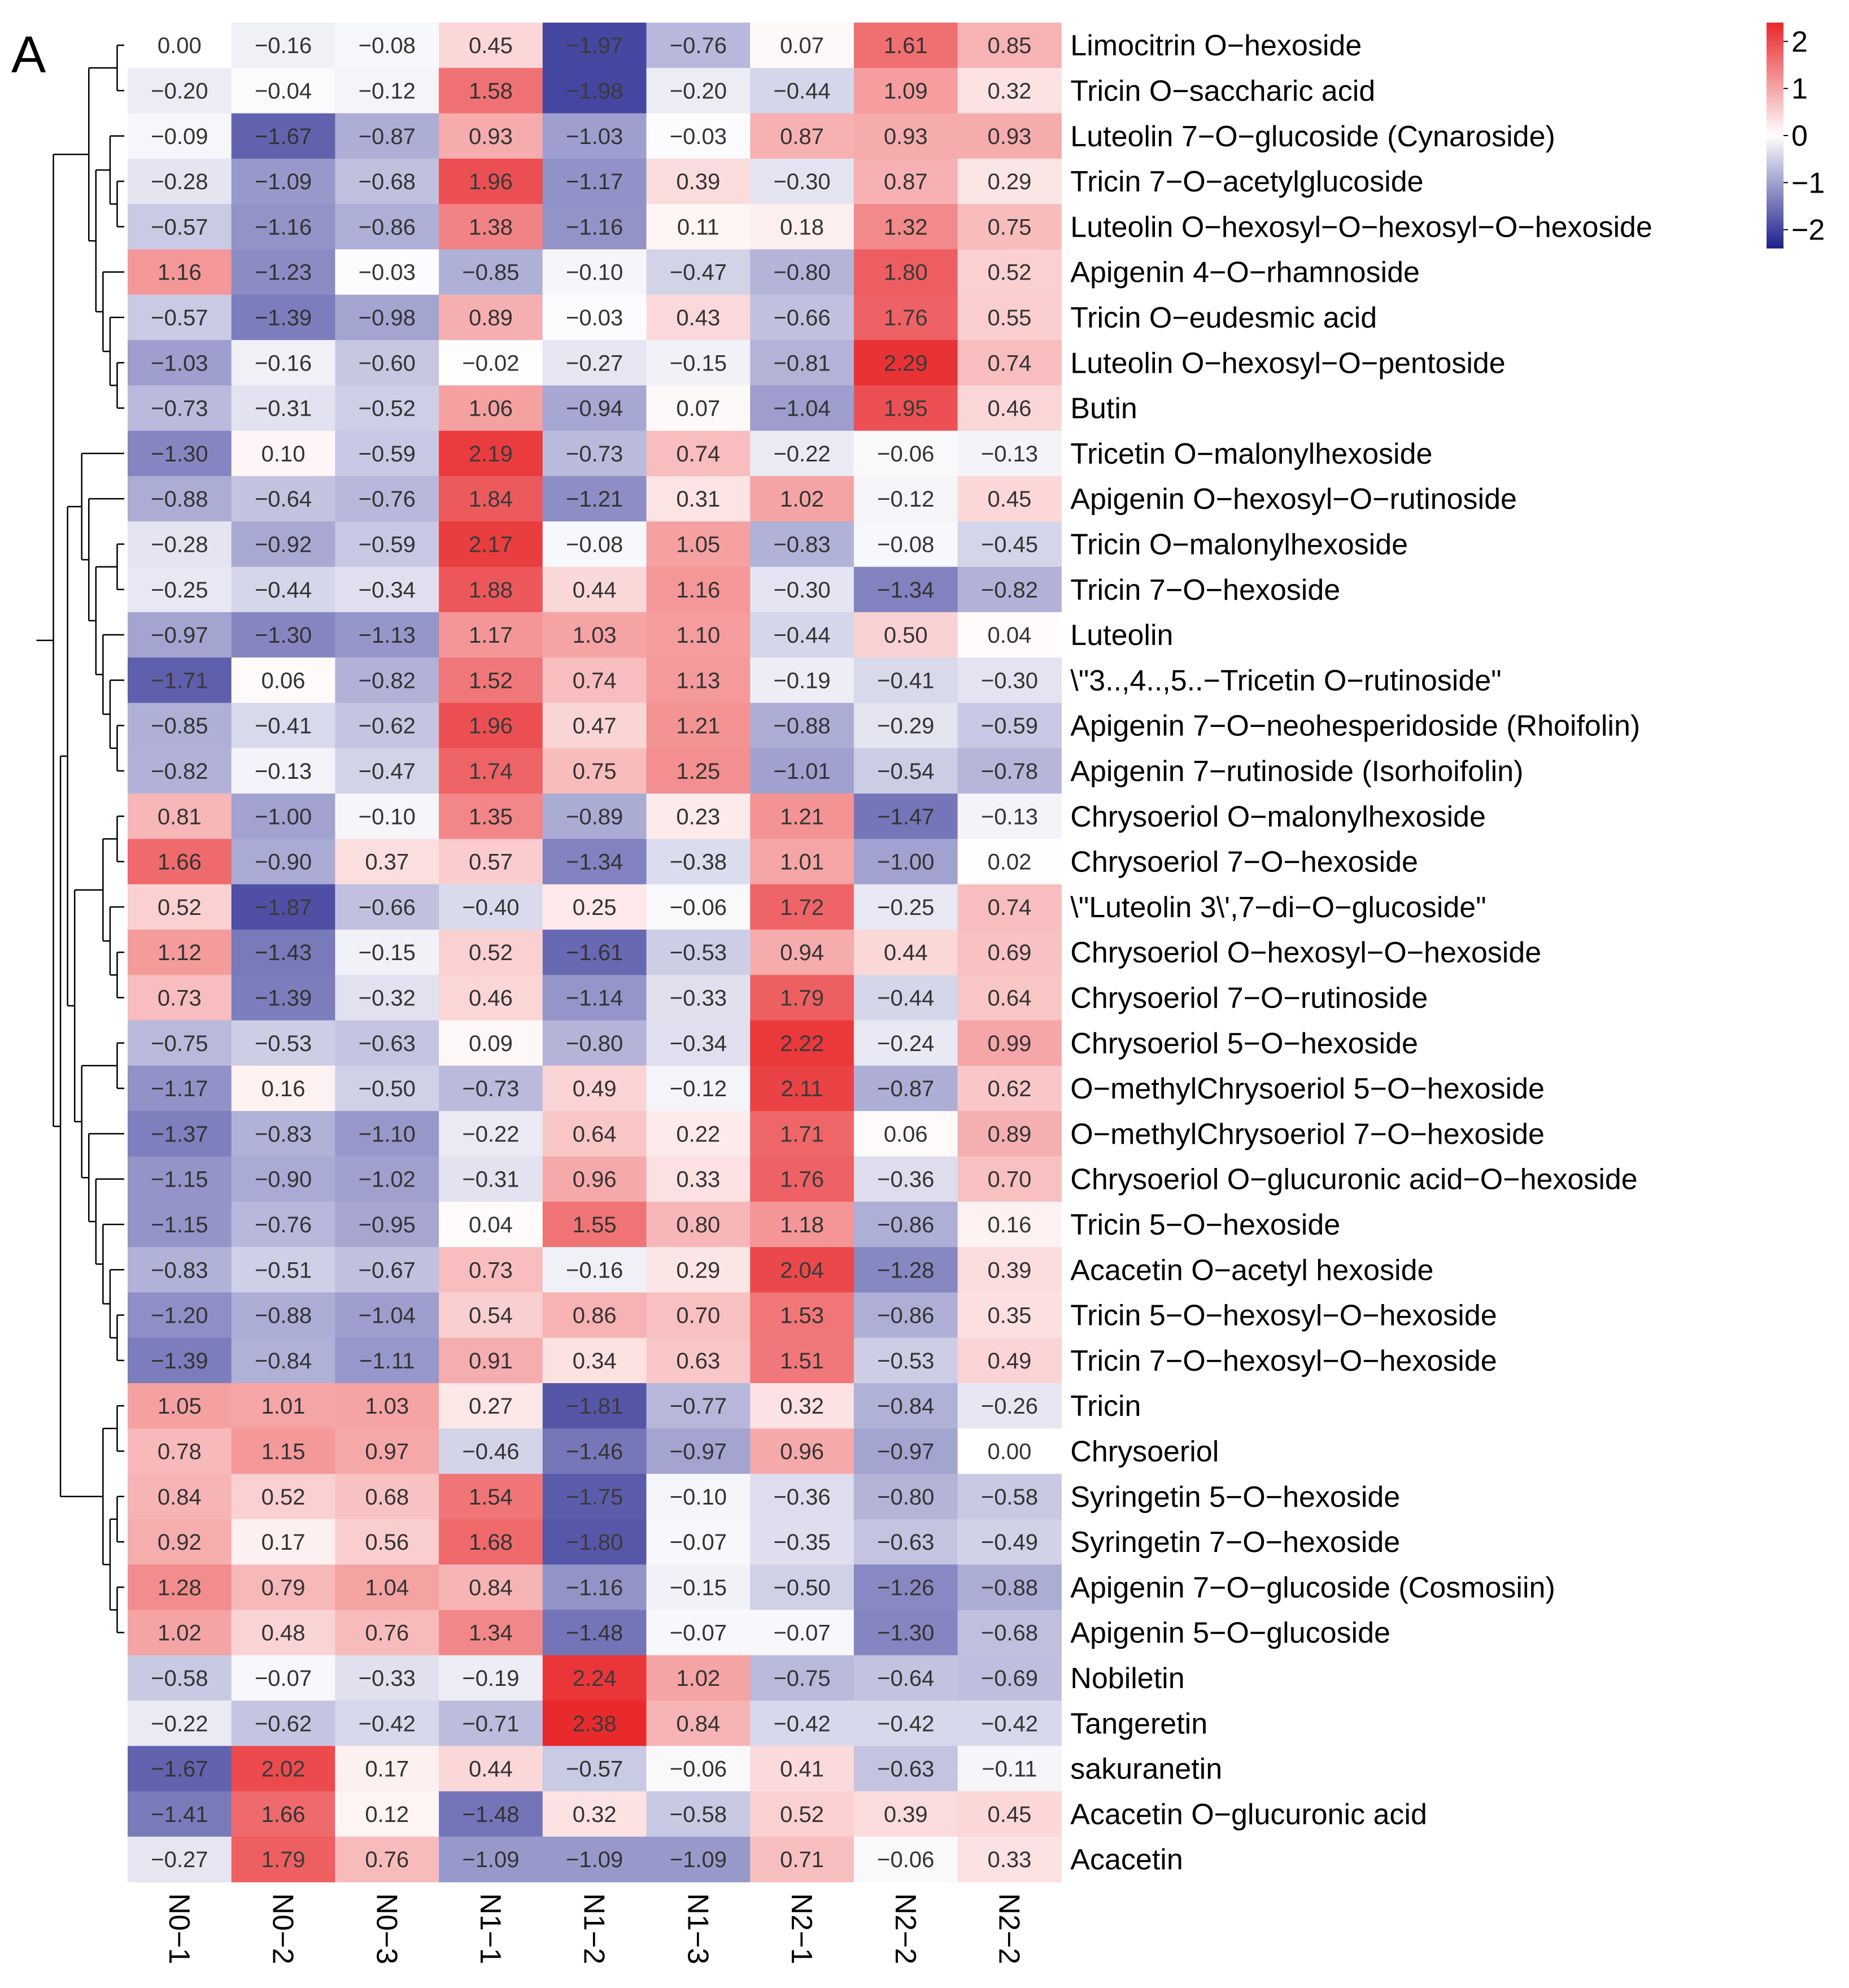  What do you see at coordinates (1010, 1089) in the screenshot?
I see `cell-value-label: 0.62` at bounding box center [1010, 1089].